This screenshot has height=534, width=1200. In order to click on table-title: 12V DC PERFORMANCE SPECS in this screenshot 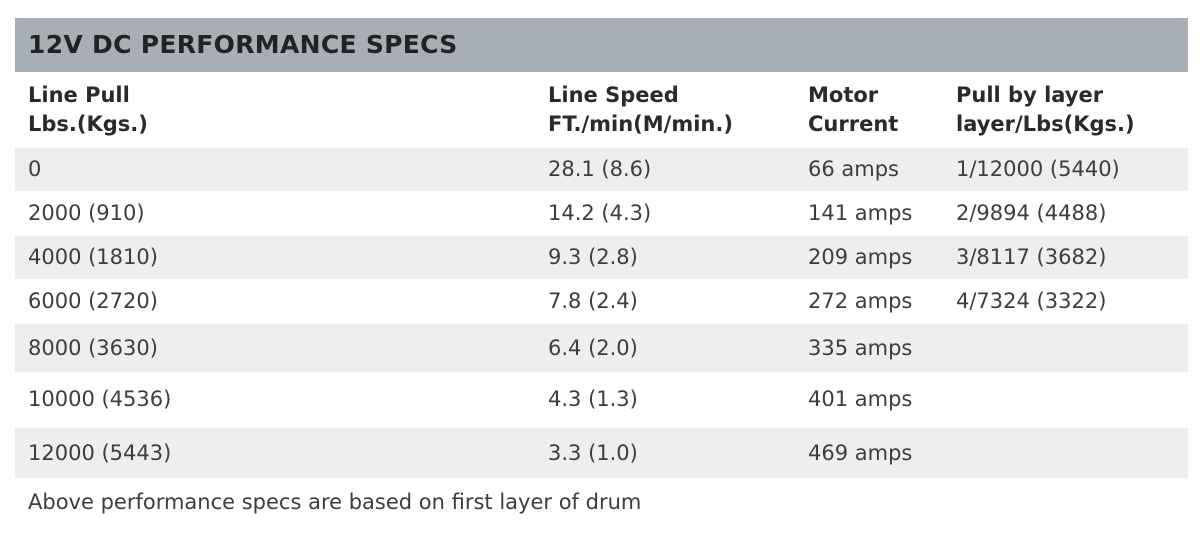, I will do `click(243, 44)`.